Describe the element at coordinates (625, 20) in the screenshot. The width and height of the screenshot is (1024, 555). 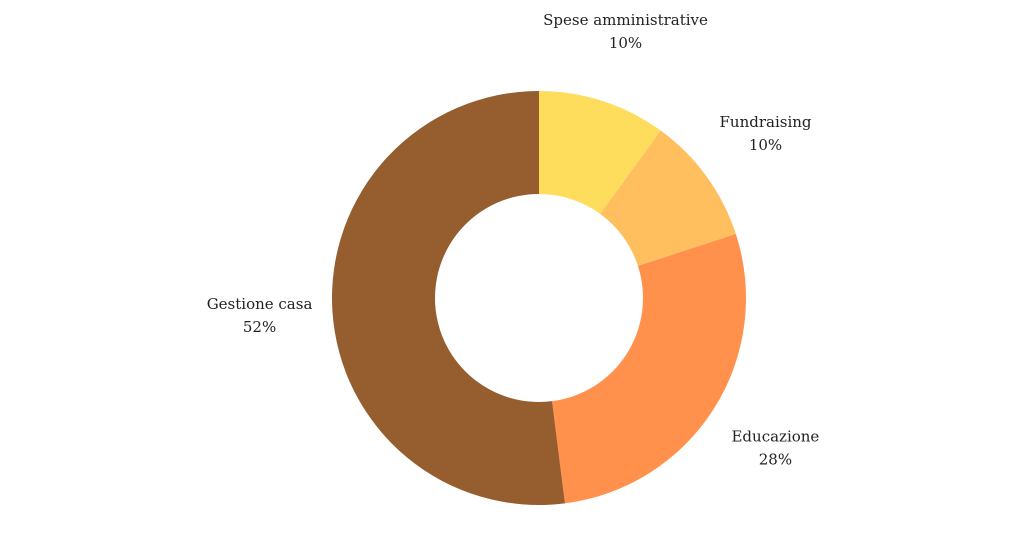
I see `slice-label-spese-amministrative: Spese amministrative` at that location.